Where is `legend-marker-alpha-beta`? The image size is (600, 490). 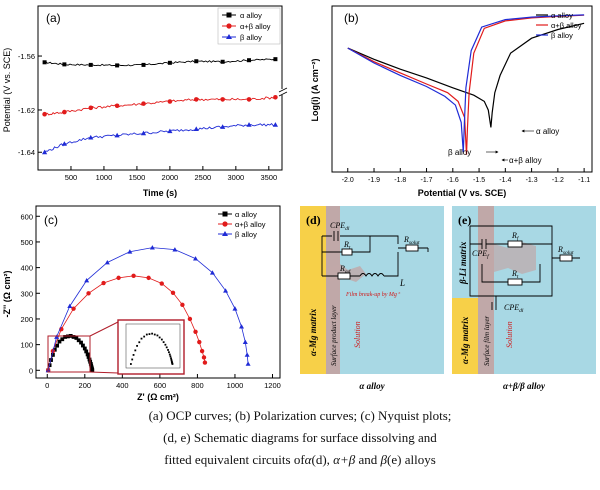
legend-marker-alpha-beta is located at coordinates (229, 26).